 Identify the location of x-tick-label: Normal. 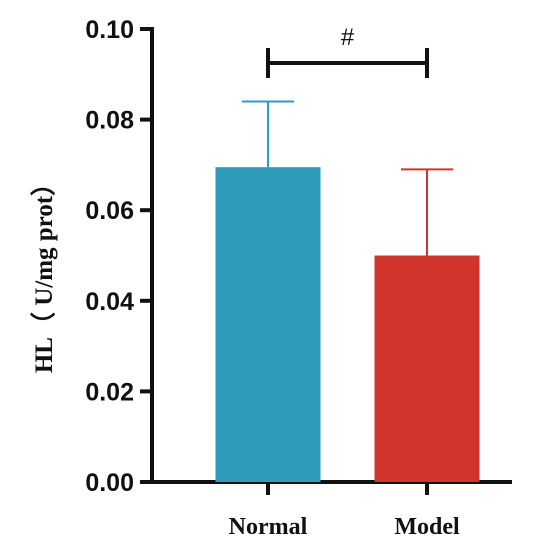
(268, 527).